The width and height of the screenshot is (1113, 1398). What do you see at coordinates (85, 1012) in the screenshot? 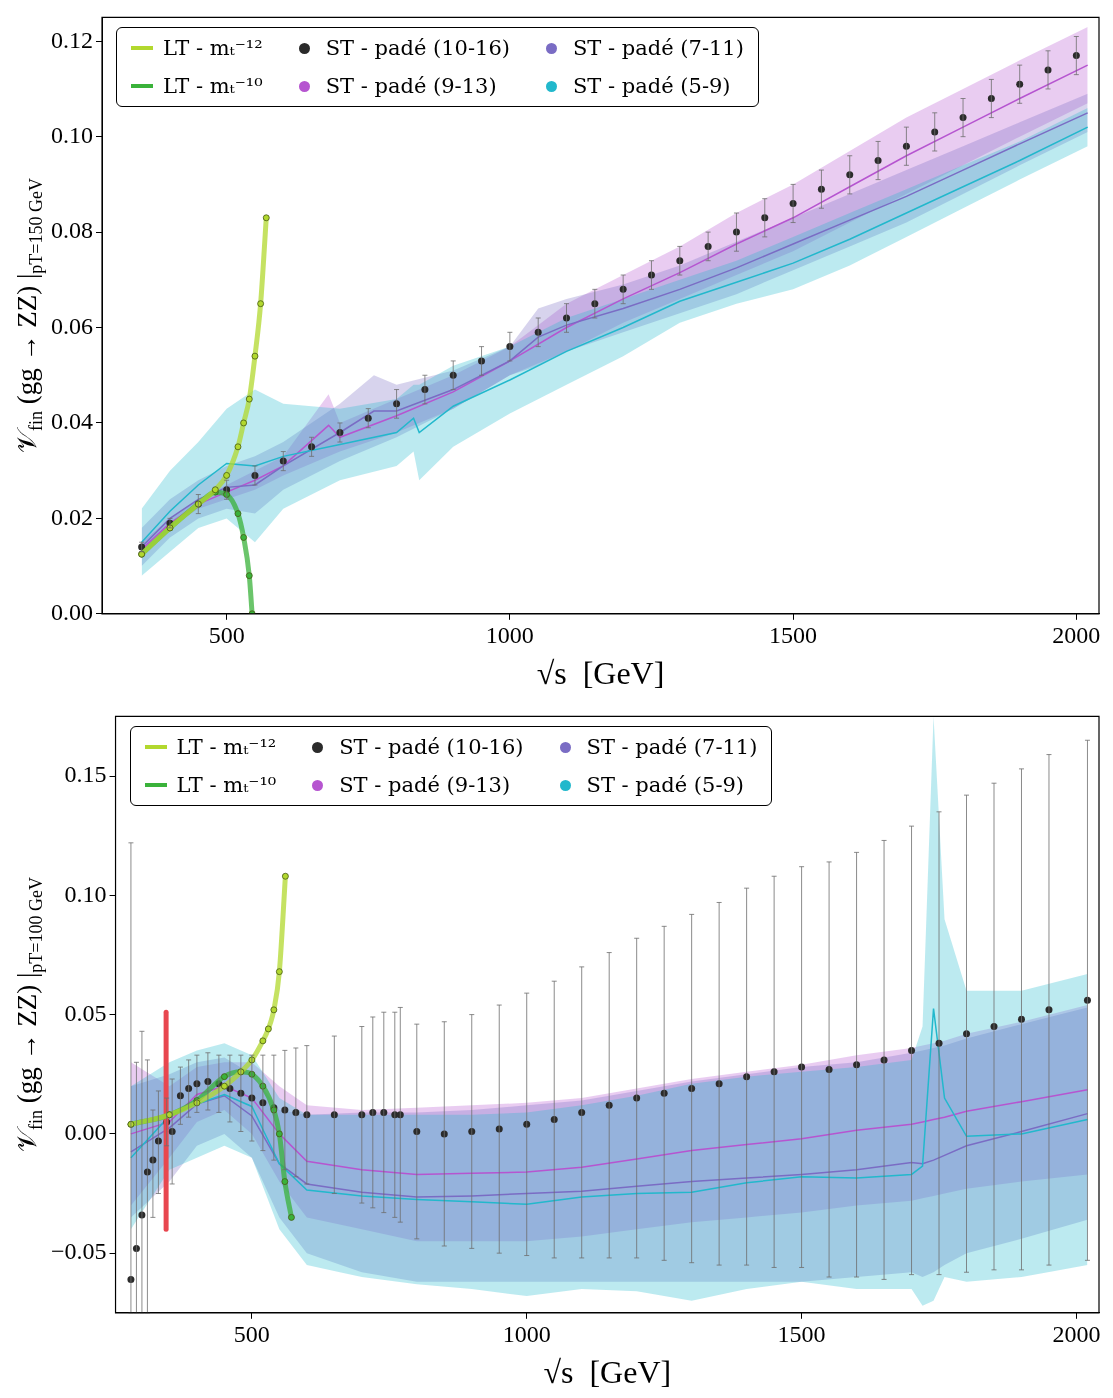
I see `y-tick-label: 0.05` at bounding box center [85, 1012].